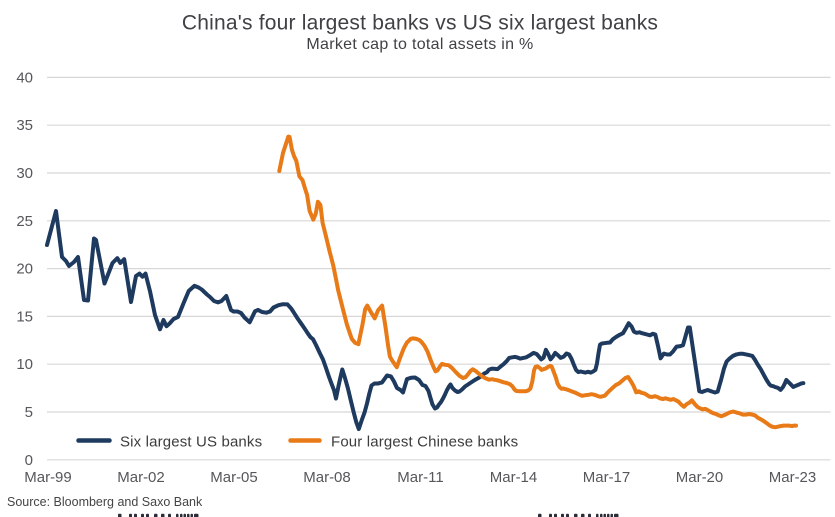  I want to click on svg-text: 20, so click(24, 269).